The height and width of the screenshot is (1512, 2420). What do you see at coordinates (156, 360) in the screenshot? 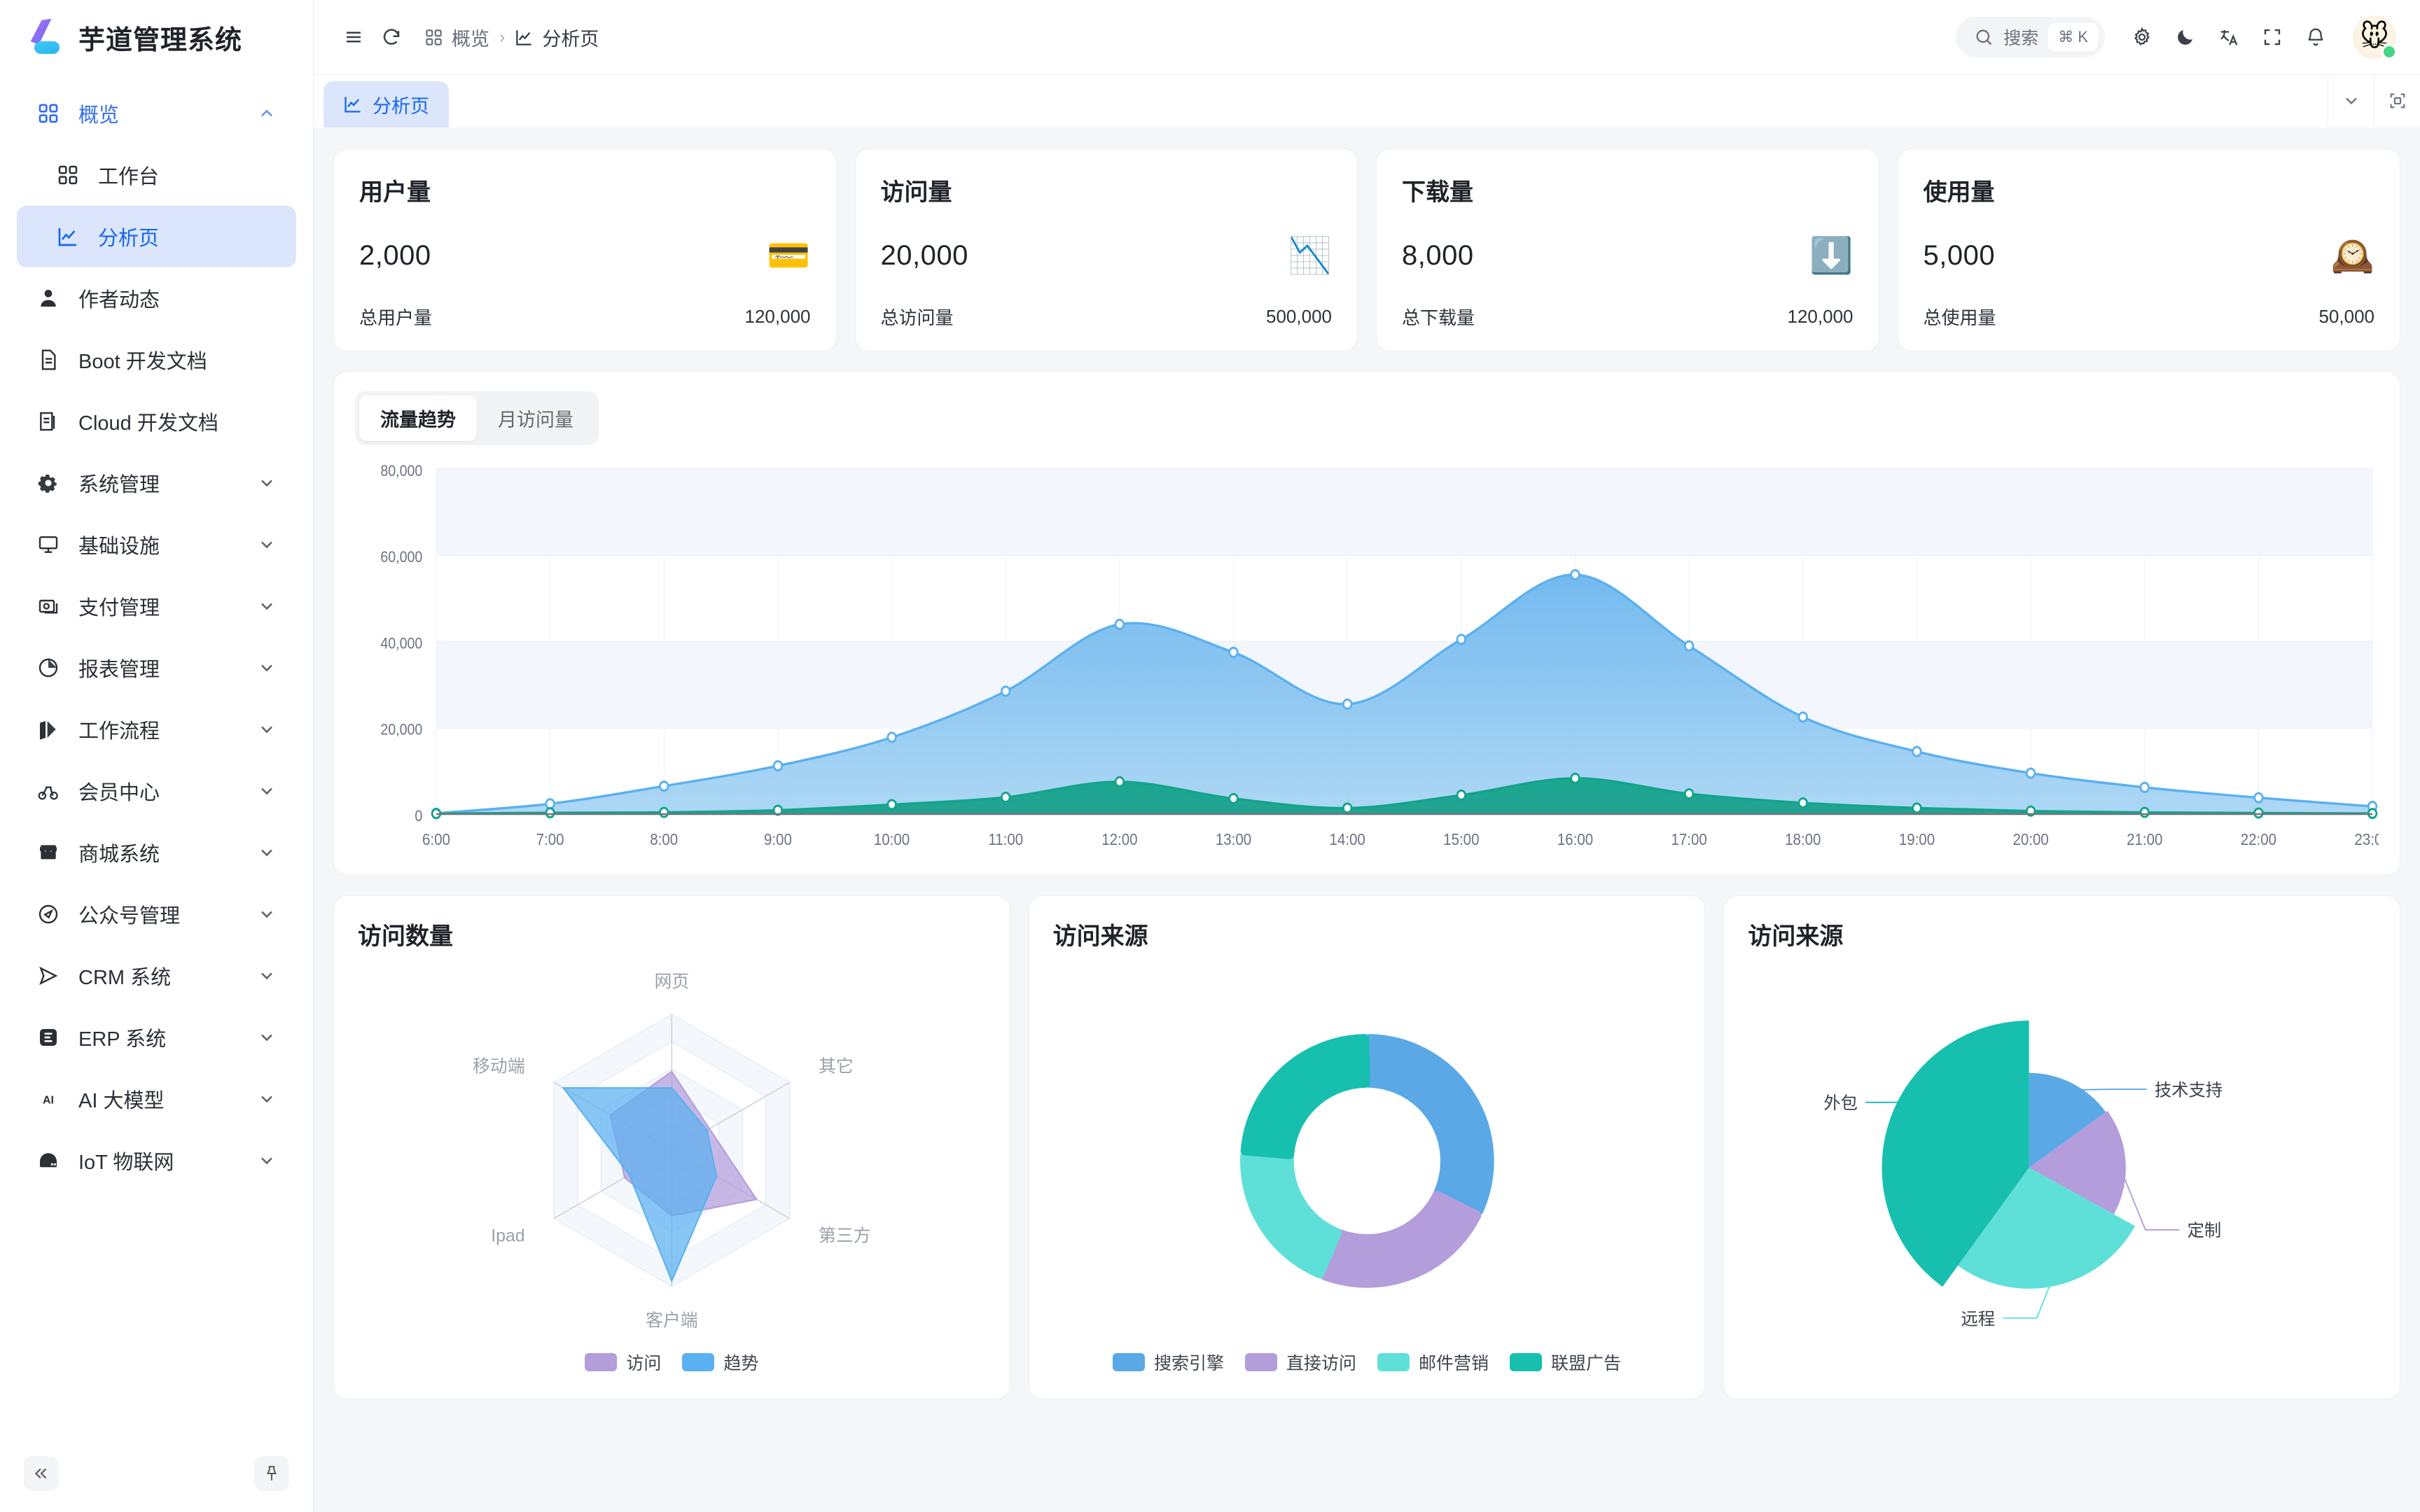
I see `sidebar-item-boot-docs: Boot 开发文档` at bounding box center [156, 360].